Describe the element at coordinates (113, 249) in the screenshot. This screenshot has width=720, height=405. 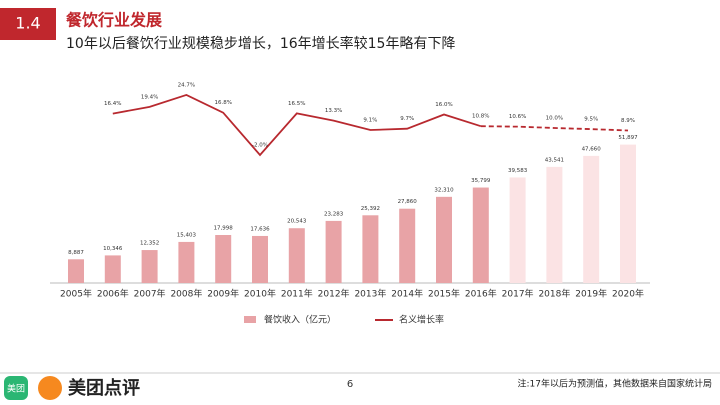
I see `data-label: 10,346` at that location.